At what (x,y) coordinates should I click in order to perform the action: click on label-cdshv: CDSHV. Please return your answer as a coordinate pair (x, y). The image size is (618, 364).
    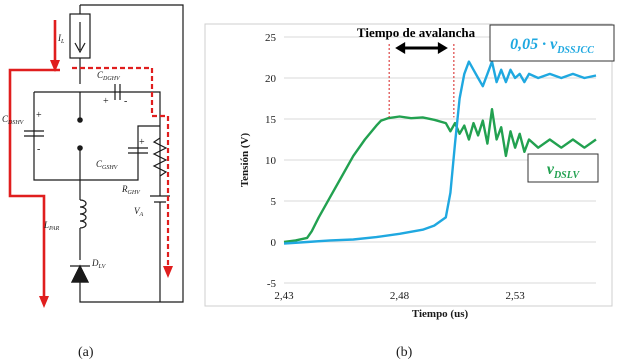
    Looking at the image, I should click on (13, 120).